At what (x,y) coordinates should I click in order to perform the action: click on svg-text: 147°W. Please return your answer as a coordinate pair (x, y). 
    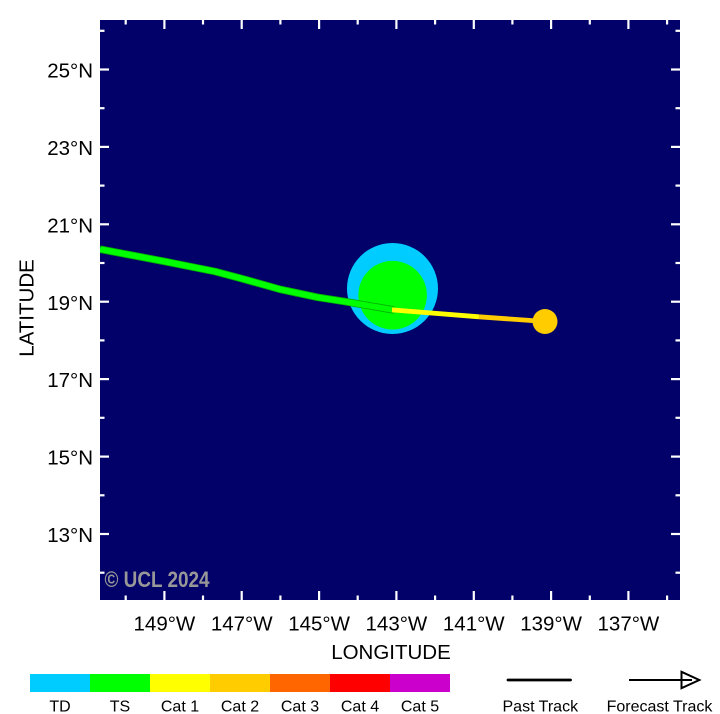
    Looking at the image, I should click on (242, 624).